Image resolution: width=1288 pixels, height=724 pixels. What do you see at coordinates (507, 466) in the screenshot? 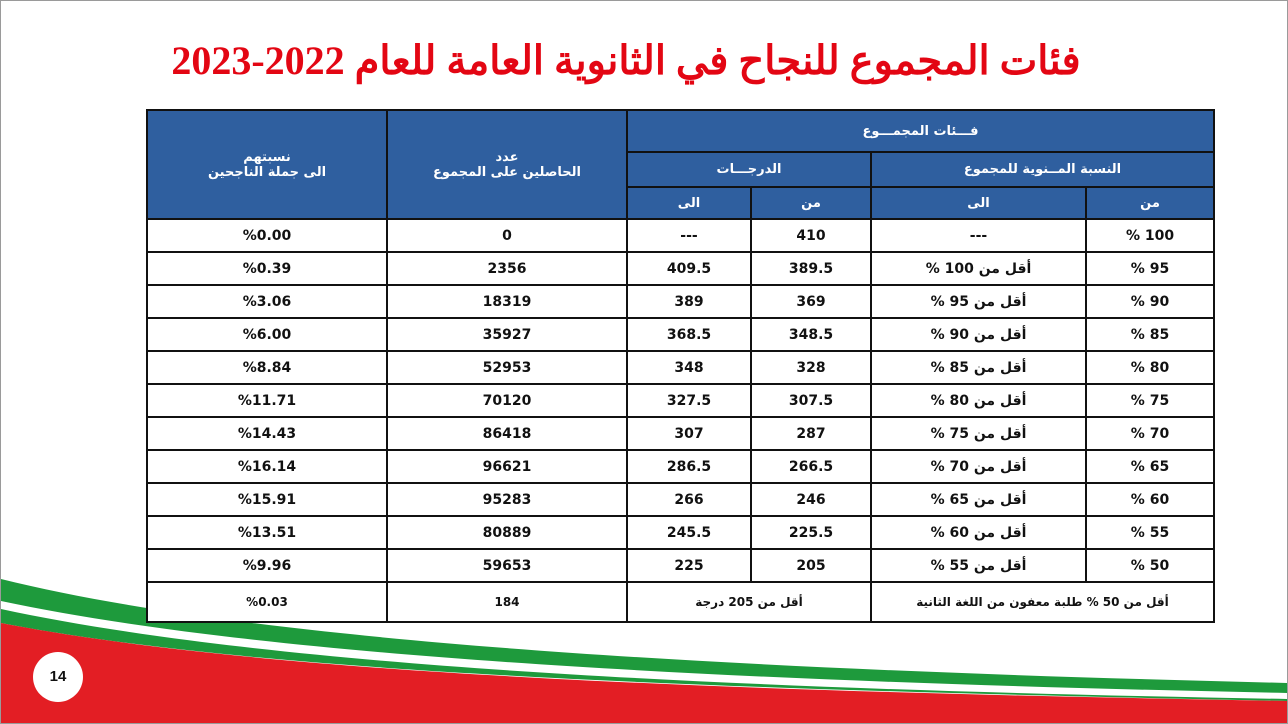
I see `table-cell: 96621` at bounding box center [507, 466].